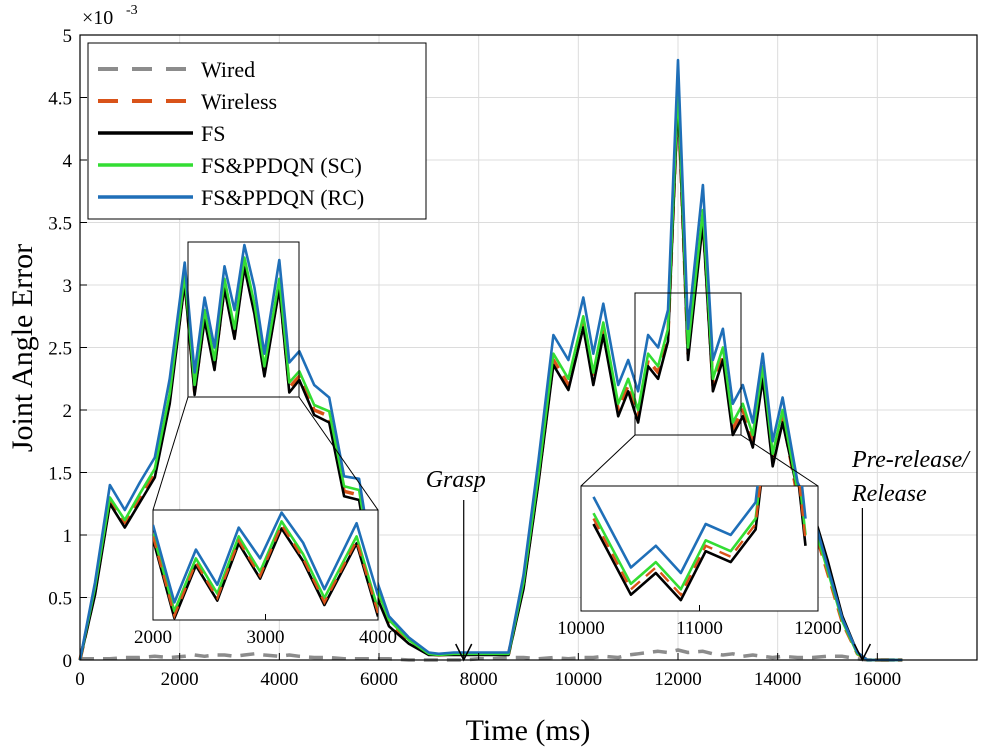 This screenshot has height=747, width=996. Describe the element at coordinates (22, 348) in the screenshot. I see `y-axis-label: Joint Angle Error` at that location.